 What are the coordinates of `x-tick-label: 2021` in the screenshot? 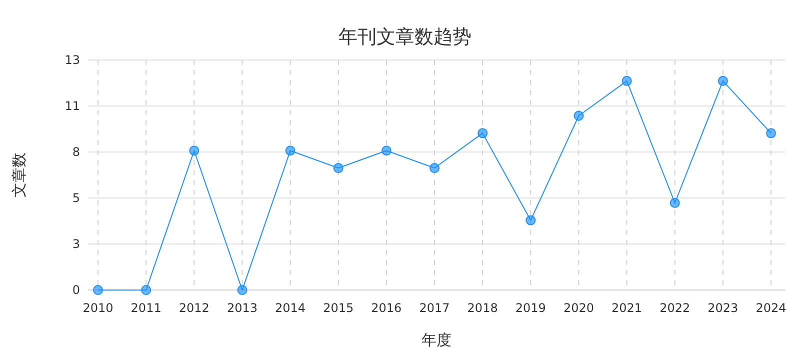 It's located at (627, 308).